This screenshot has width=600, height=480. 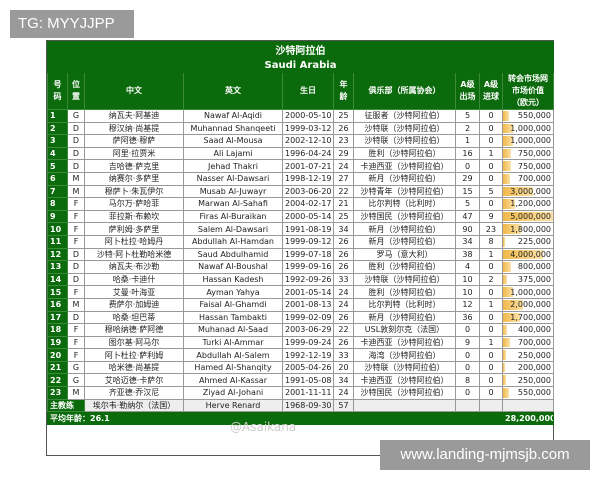 I want to click on number: 7, so click(x=57, y=191).